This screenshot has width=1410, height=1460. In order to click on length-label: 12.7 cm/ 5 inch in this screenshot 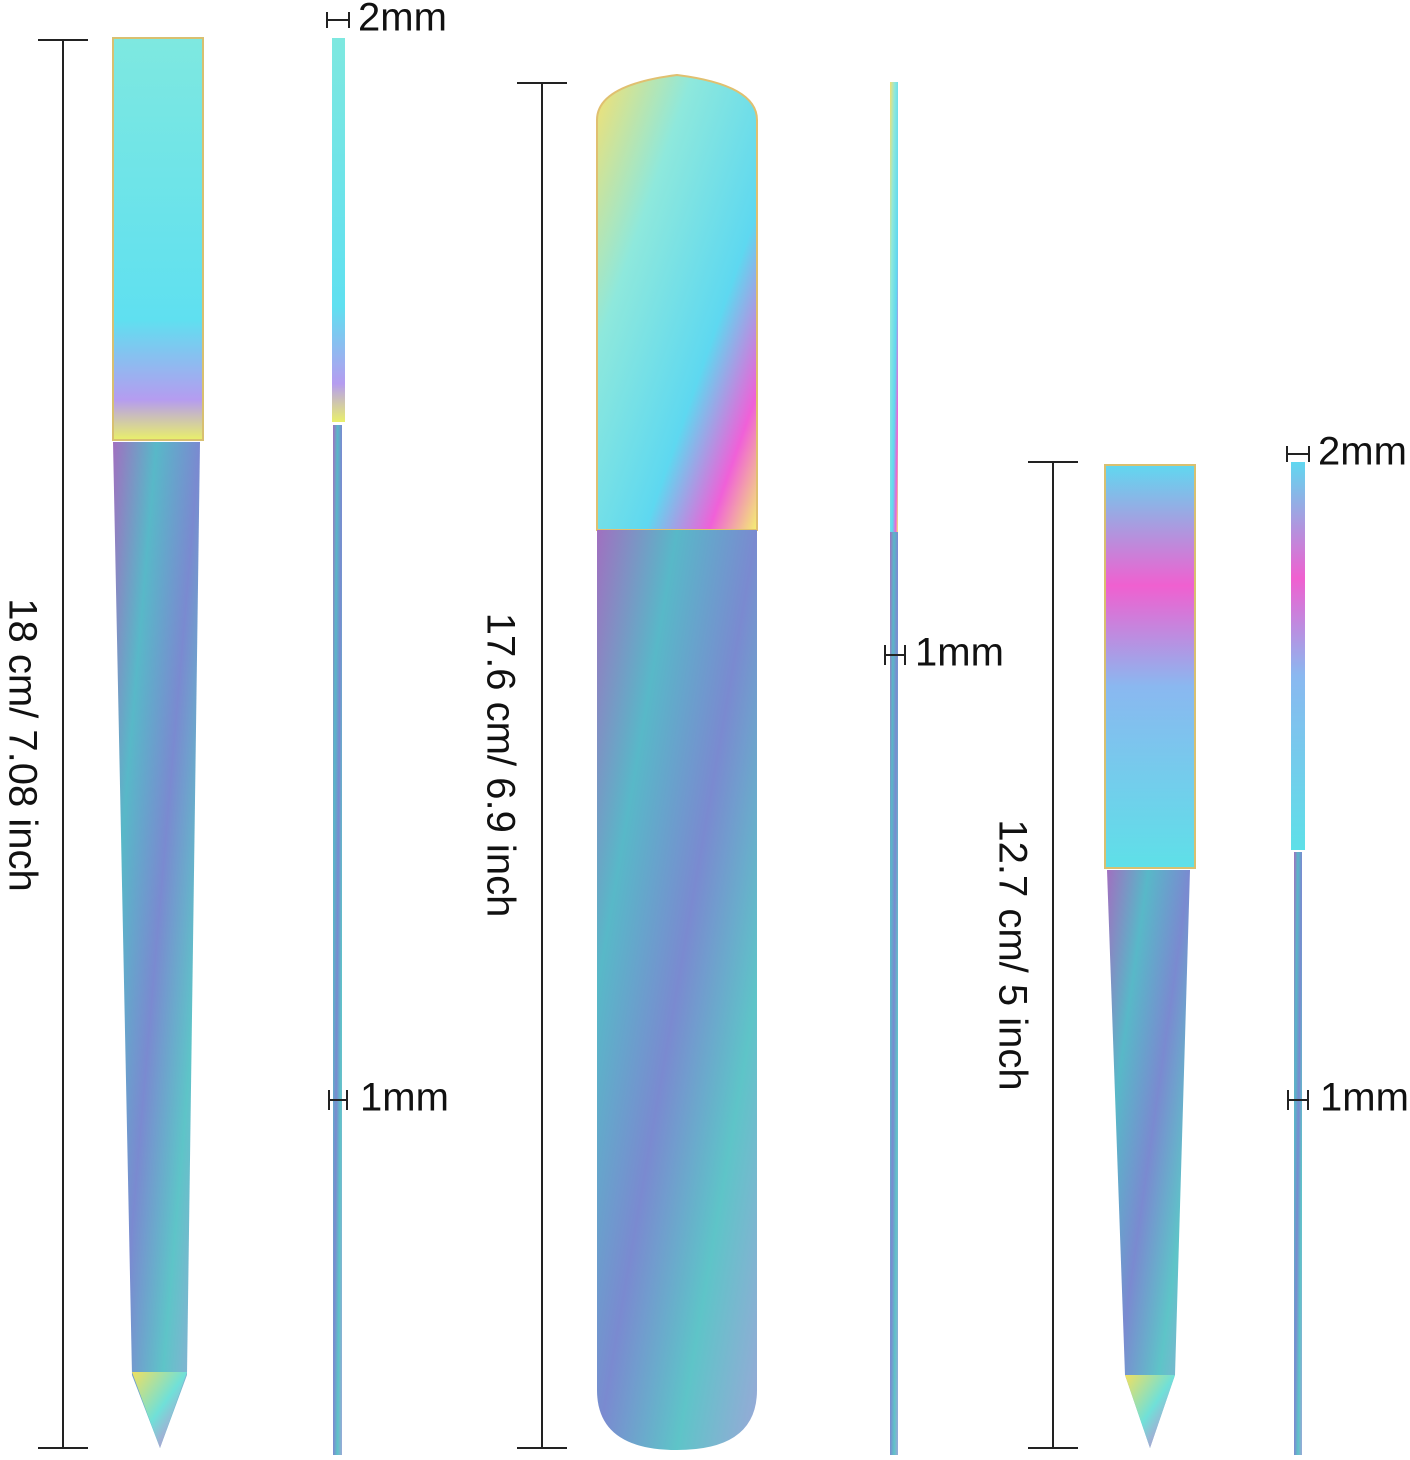, I will do `click(1012, 954)`.